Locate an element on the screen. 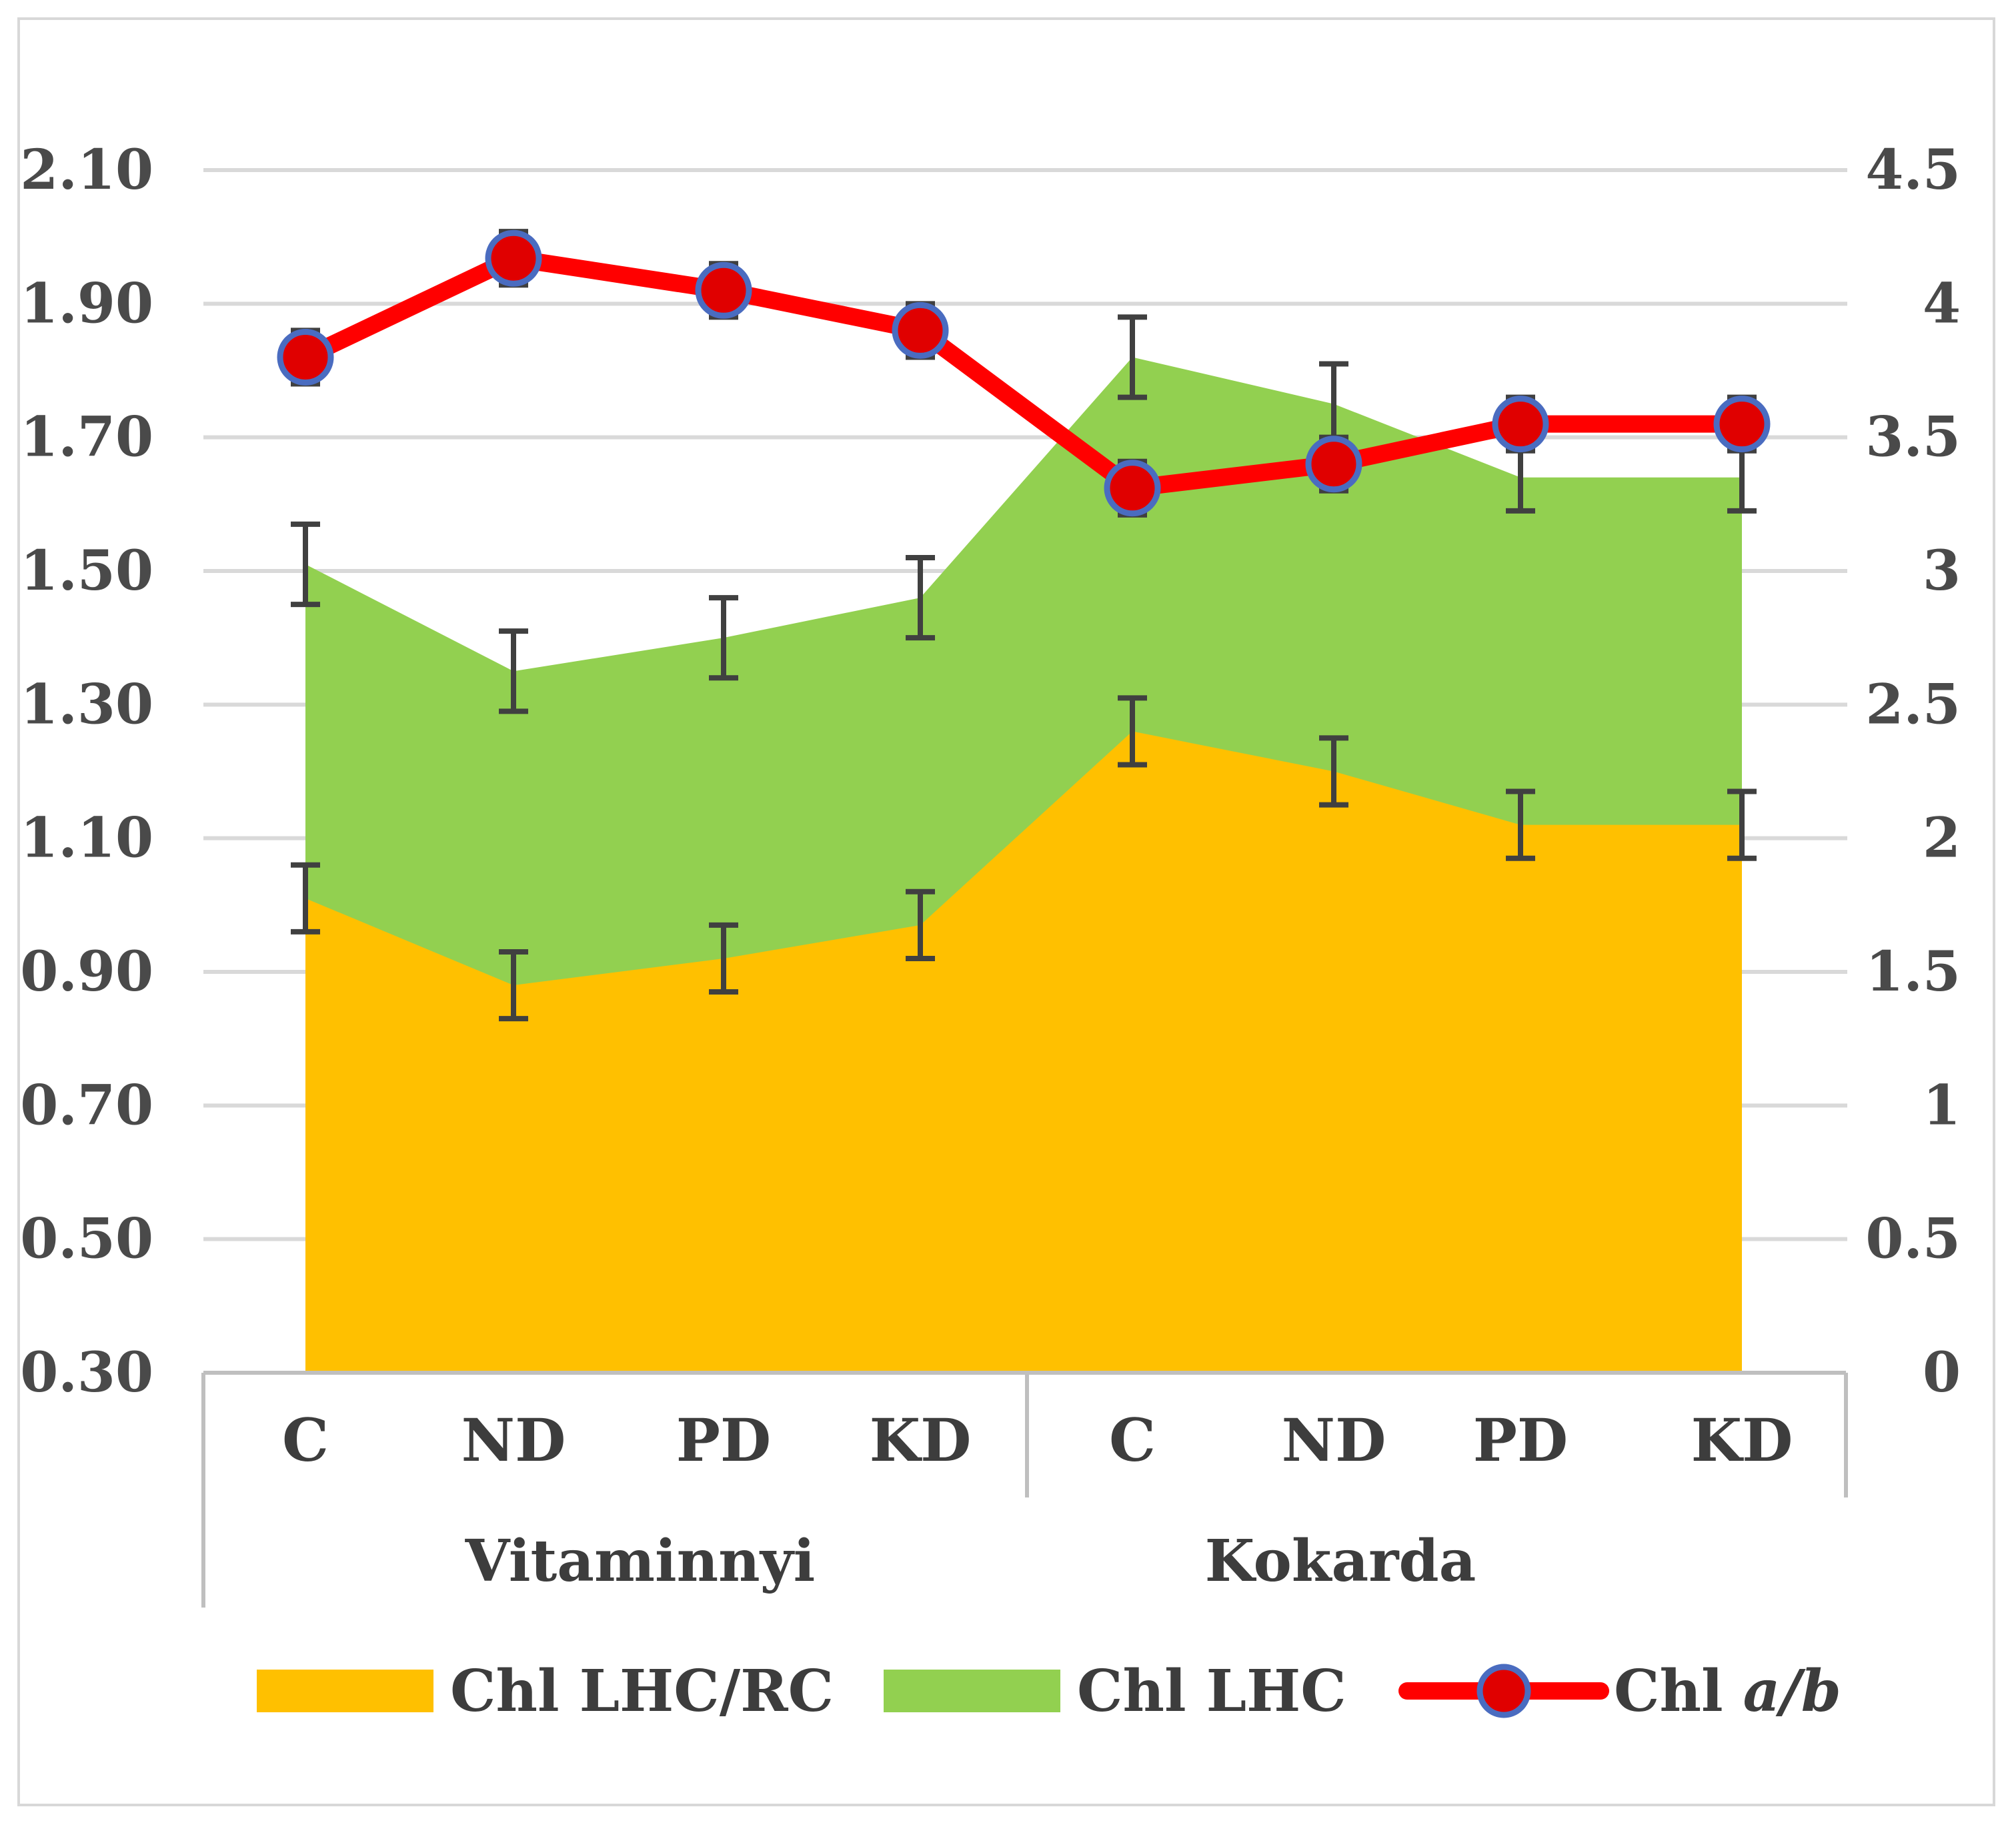 The image size is (2016, 1825). x-group-label: Kokarda is located at coordinates (1340, 1561).